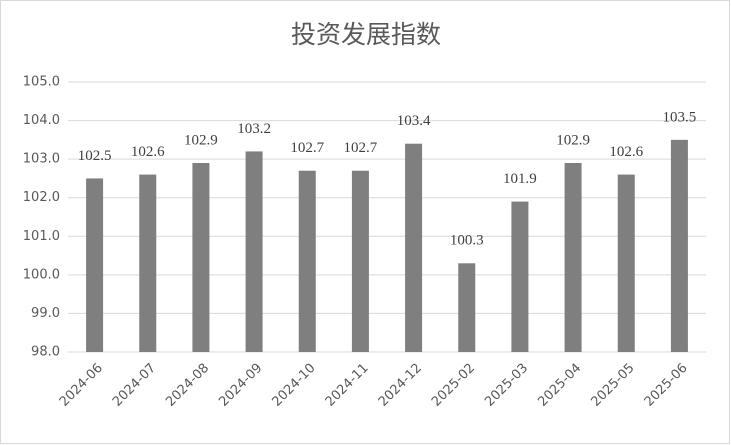 This screenshot has height=445, width=731. I want to click on y-tick-label: 104.0, so click(41, 120).